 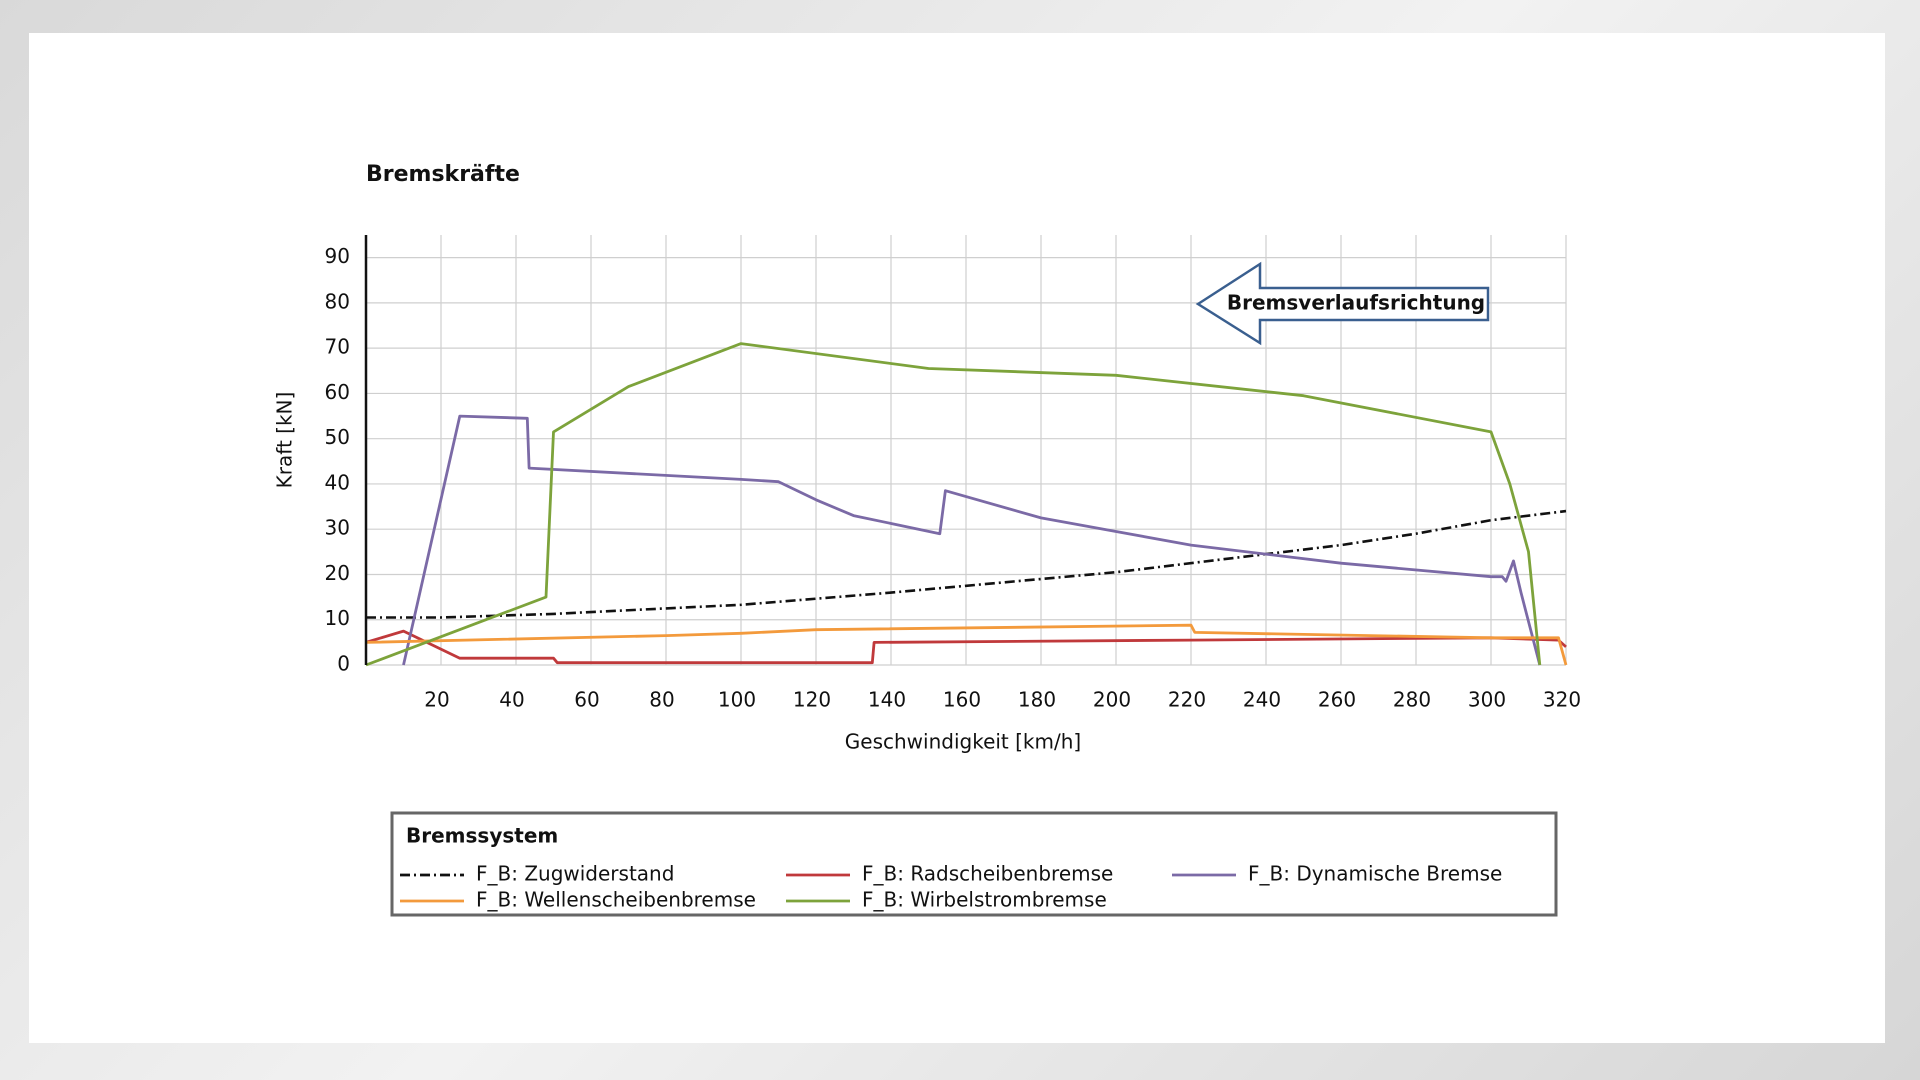 I want to click on x-tick-label: 120, so click(x=812, y=700).